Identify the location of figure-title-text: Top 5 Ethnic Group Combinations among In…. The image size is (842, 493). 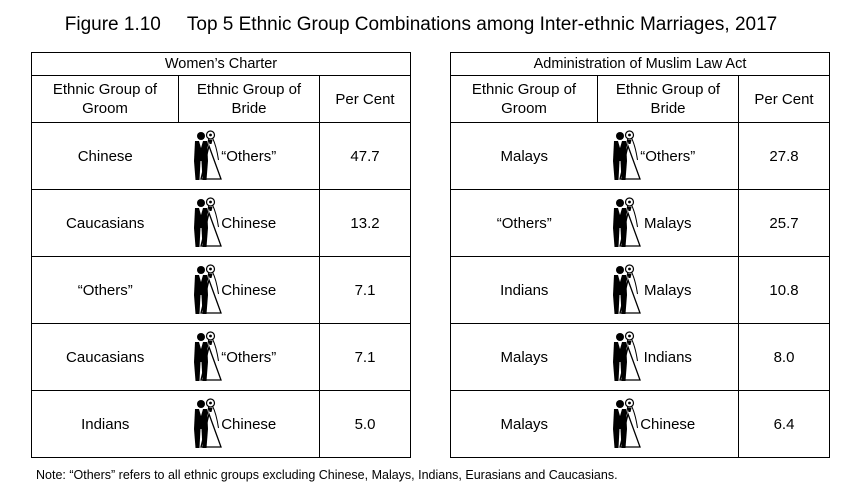
(482, 24).